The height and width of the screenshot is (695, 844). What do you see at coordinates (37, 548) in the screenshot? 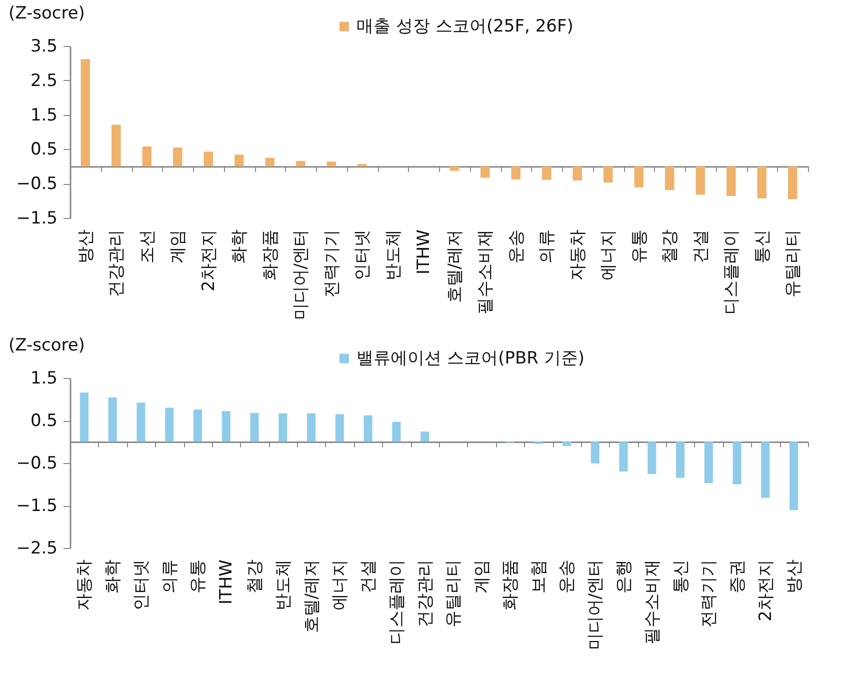
I see `y-tick-label: −2.5` at bounding box center [37, 548].